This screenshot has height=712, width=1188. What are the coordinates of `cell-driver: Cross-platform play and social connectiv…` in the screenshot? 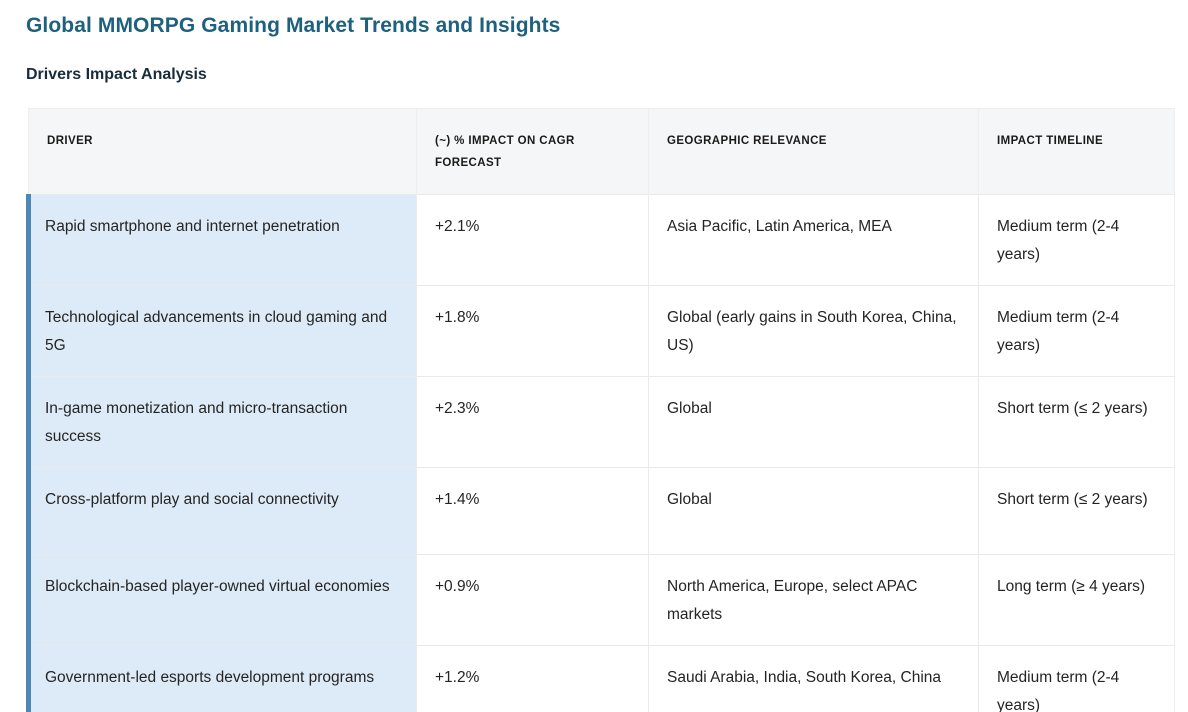 It's located at (221, 511).